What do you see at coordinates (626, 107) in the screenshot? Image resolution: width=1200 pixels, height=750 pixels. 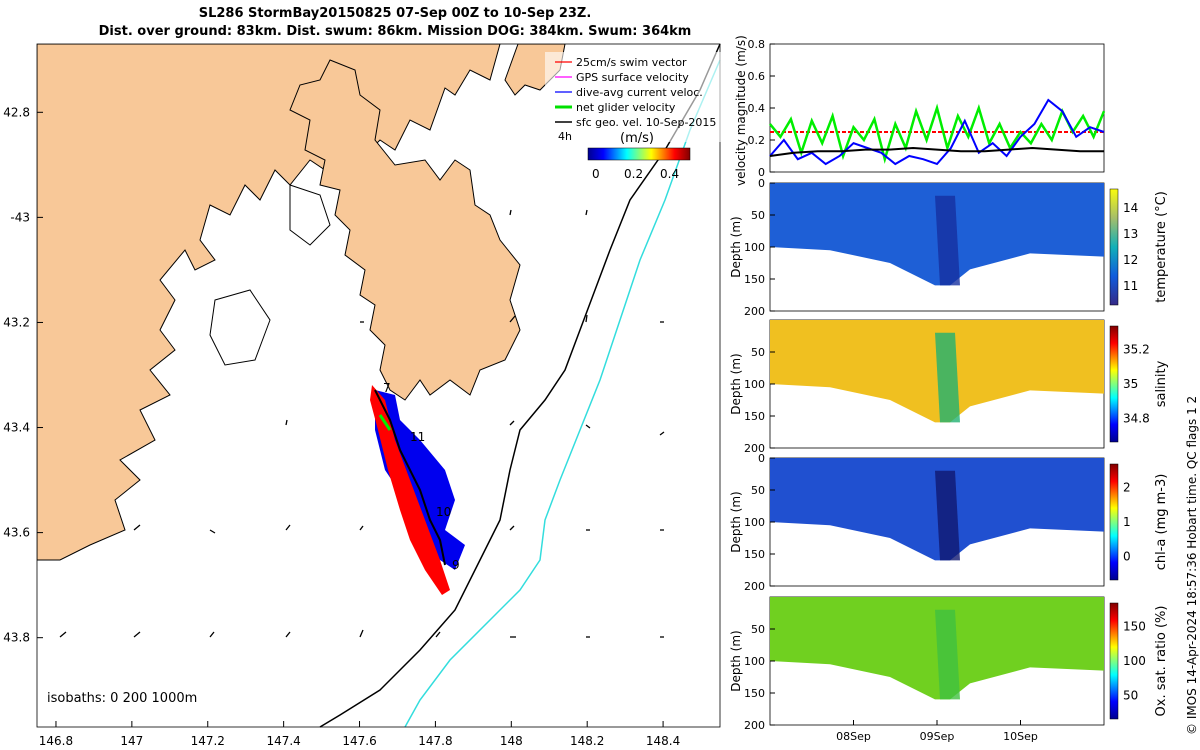 I see `legend-net-glider-velocity: net glider velocity` at bounding box center [626, 107].